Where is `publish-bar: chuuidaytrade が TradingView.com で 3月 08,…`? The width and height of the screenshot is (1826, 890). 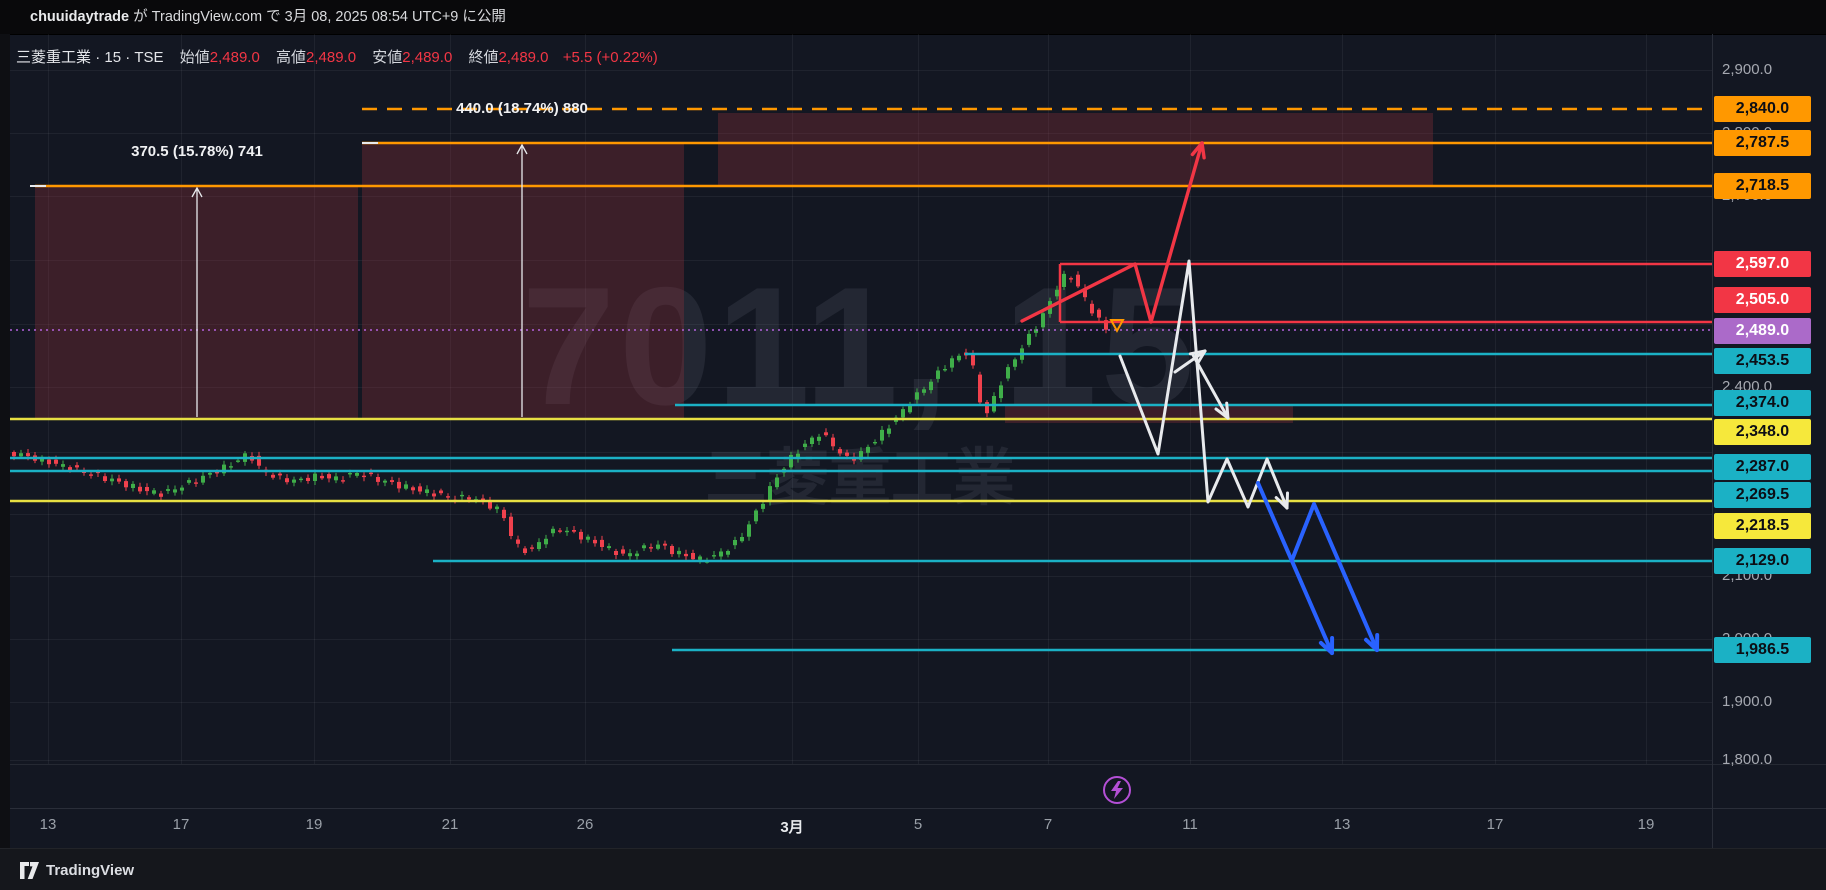 publish-bar: chuuidaytrade が TradingView.com で 3月 08,… is located at coordinates (913, 17).